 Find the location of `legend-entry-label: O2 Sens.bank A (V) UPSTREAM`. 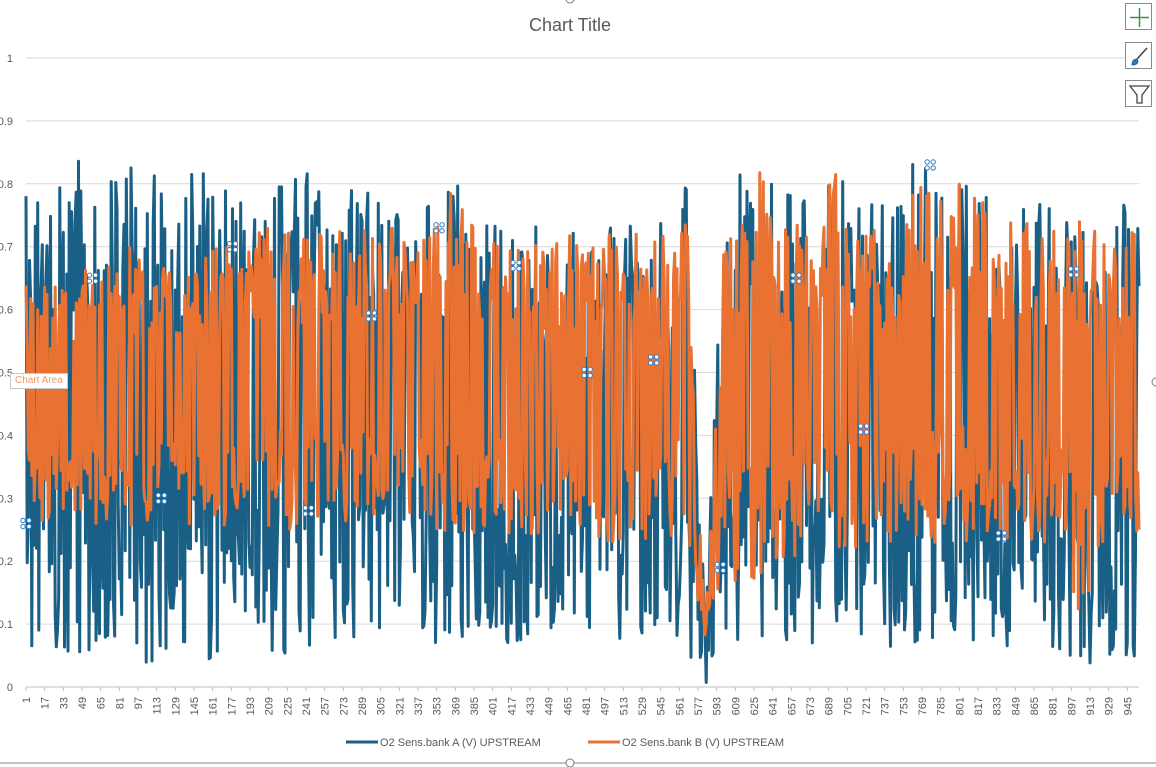

legend-entry-label: O2 Sens.bank A (V) UPSTREAM is located at coordinates (460, 743).